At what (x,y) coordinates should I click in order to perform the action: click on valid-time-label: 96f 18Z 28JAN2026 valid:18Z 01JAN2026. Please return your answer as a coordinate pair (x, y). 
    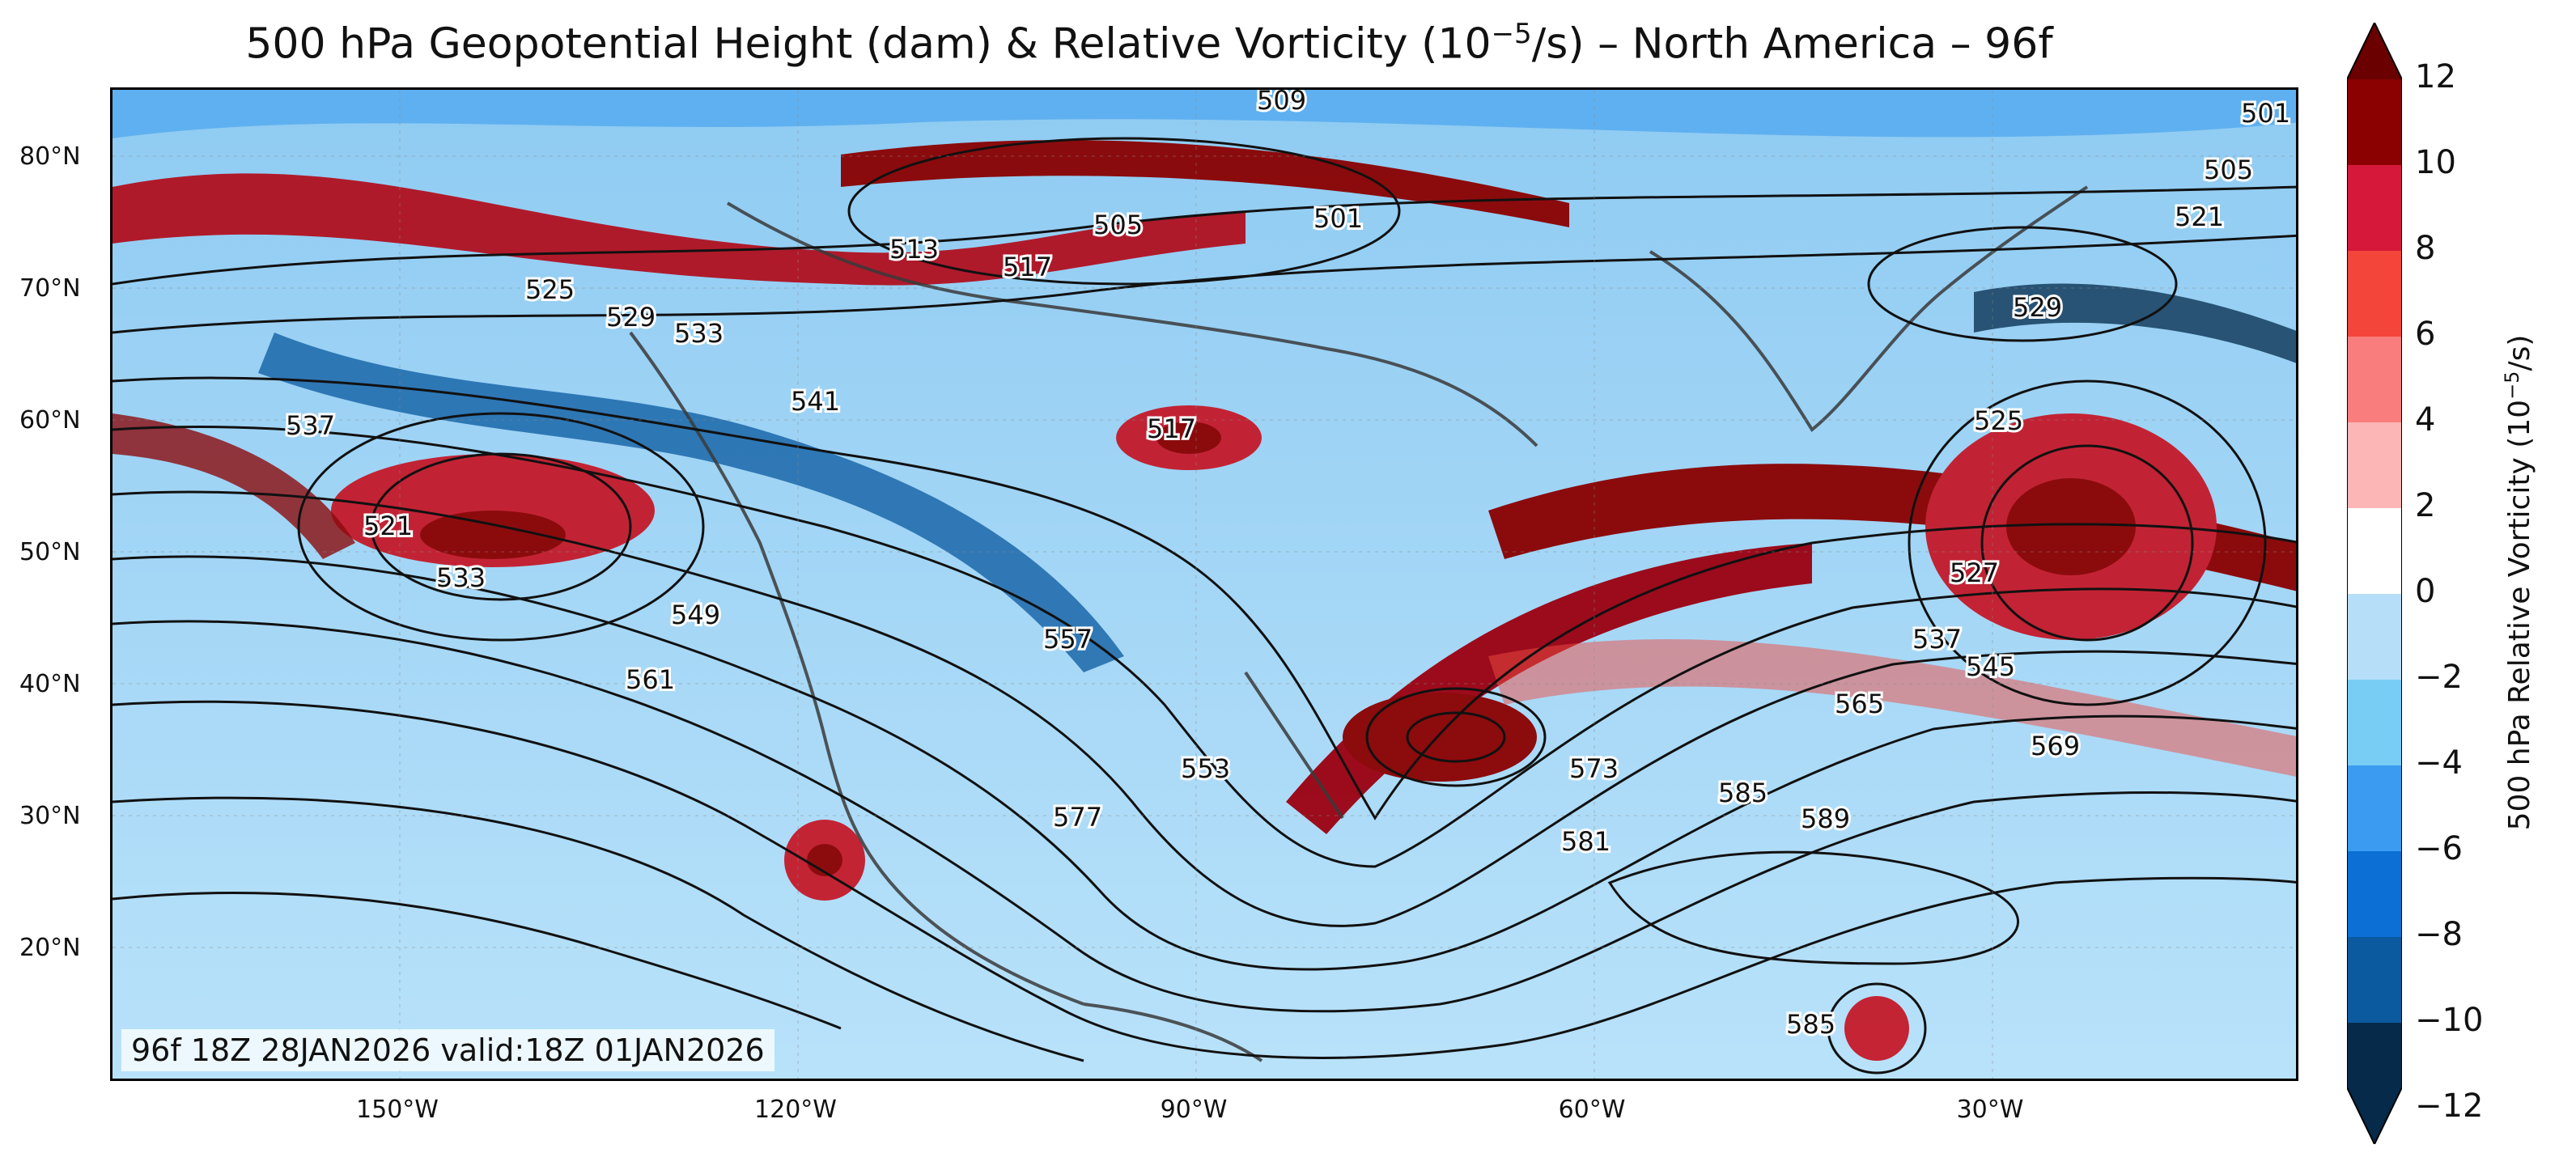
    Looking at the image, I should click on (447, 1050).